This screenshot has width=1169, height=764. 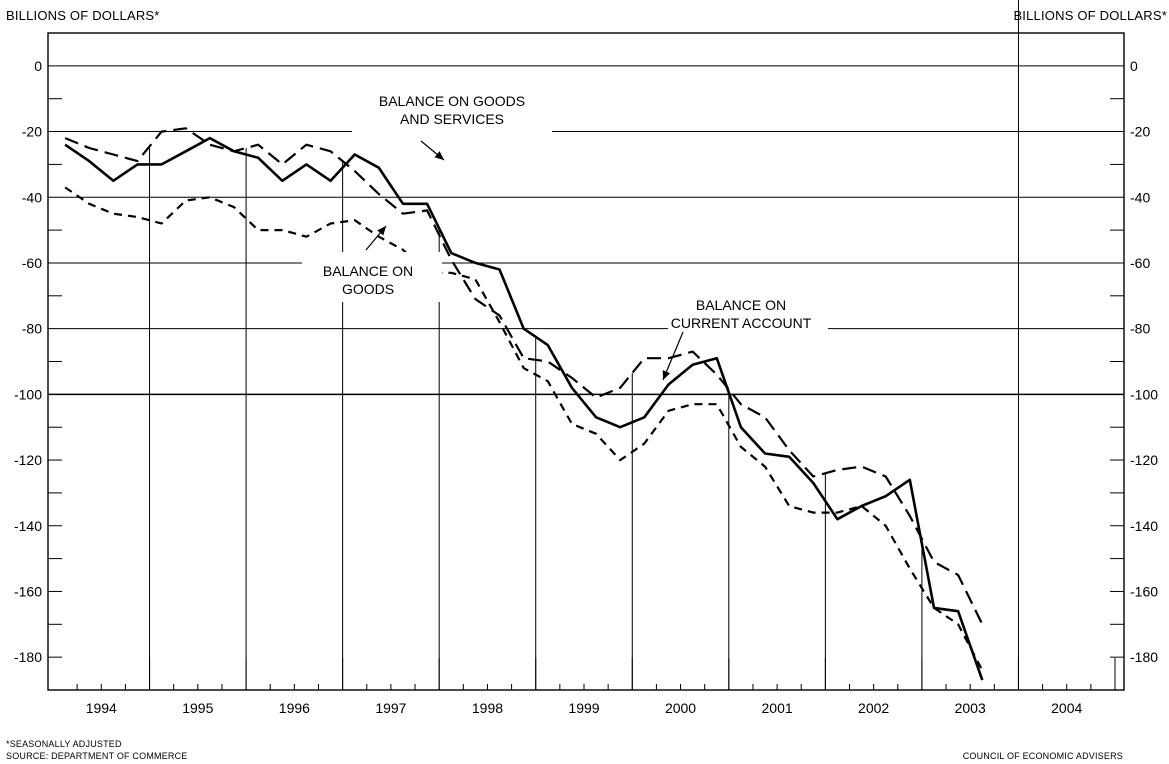 What do you see at coordinates (381, 231) in the screenshot?
I see `annotation-arrow-goods-head` at bounding box center [381, 231].